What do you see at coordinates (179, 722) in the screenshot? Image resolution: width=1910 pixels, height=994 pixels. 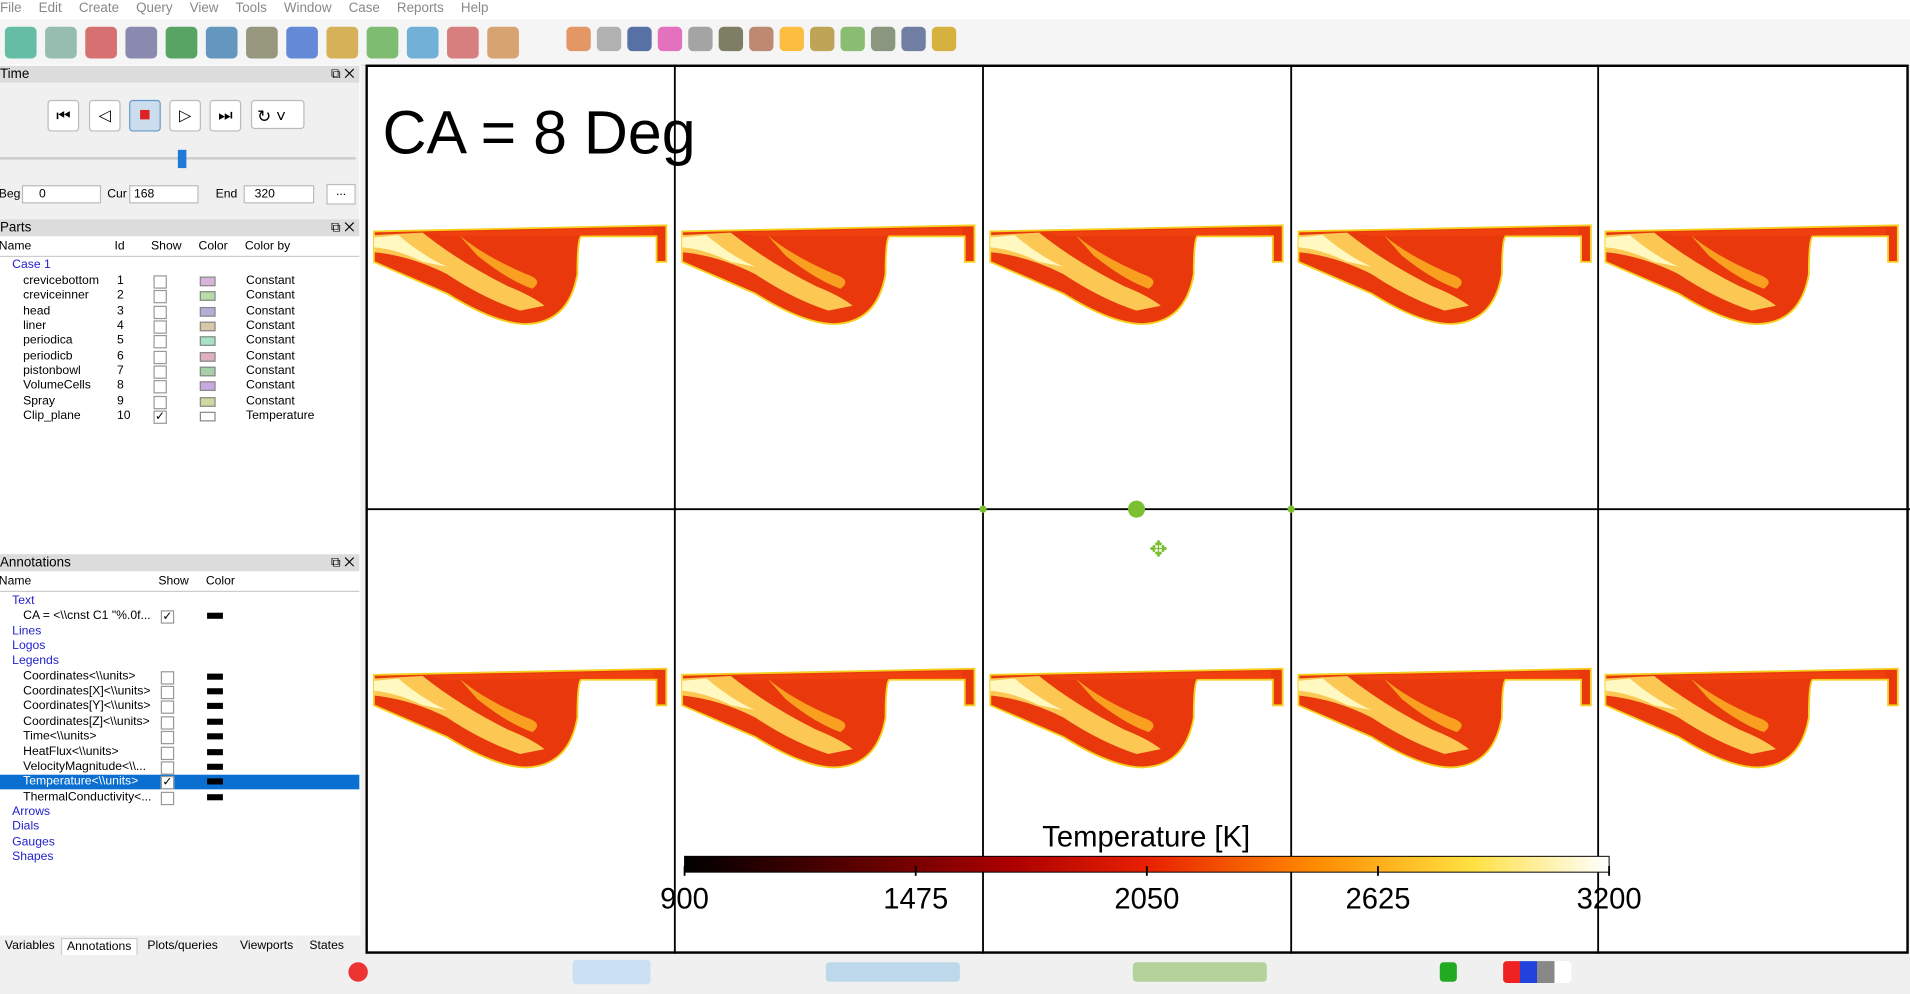 I see `annotation-row: Coordinates[Z]<\\units>` at bounding box center [179, 722].